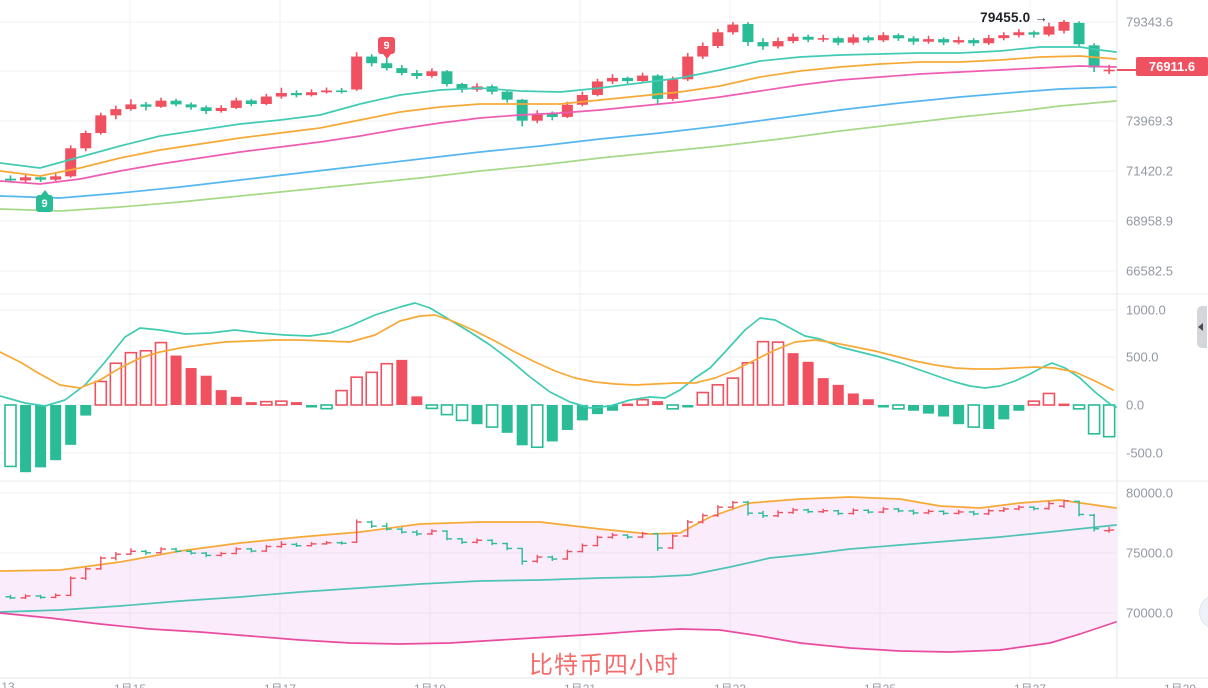  I want to click on chevron-left-icon, so click(1200, 327).